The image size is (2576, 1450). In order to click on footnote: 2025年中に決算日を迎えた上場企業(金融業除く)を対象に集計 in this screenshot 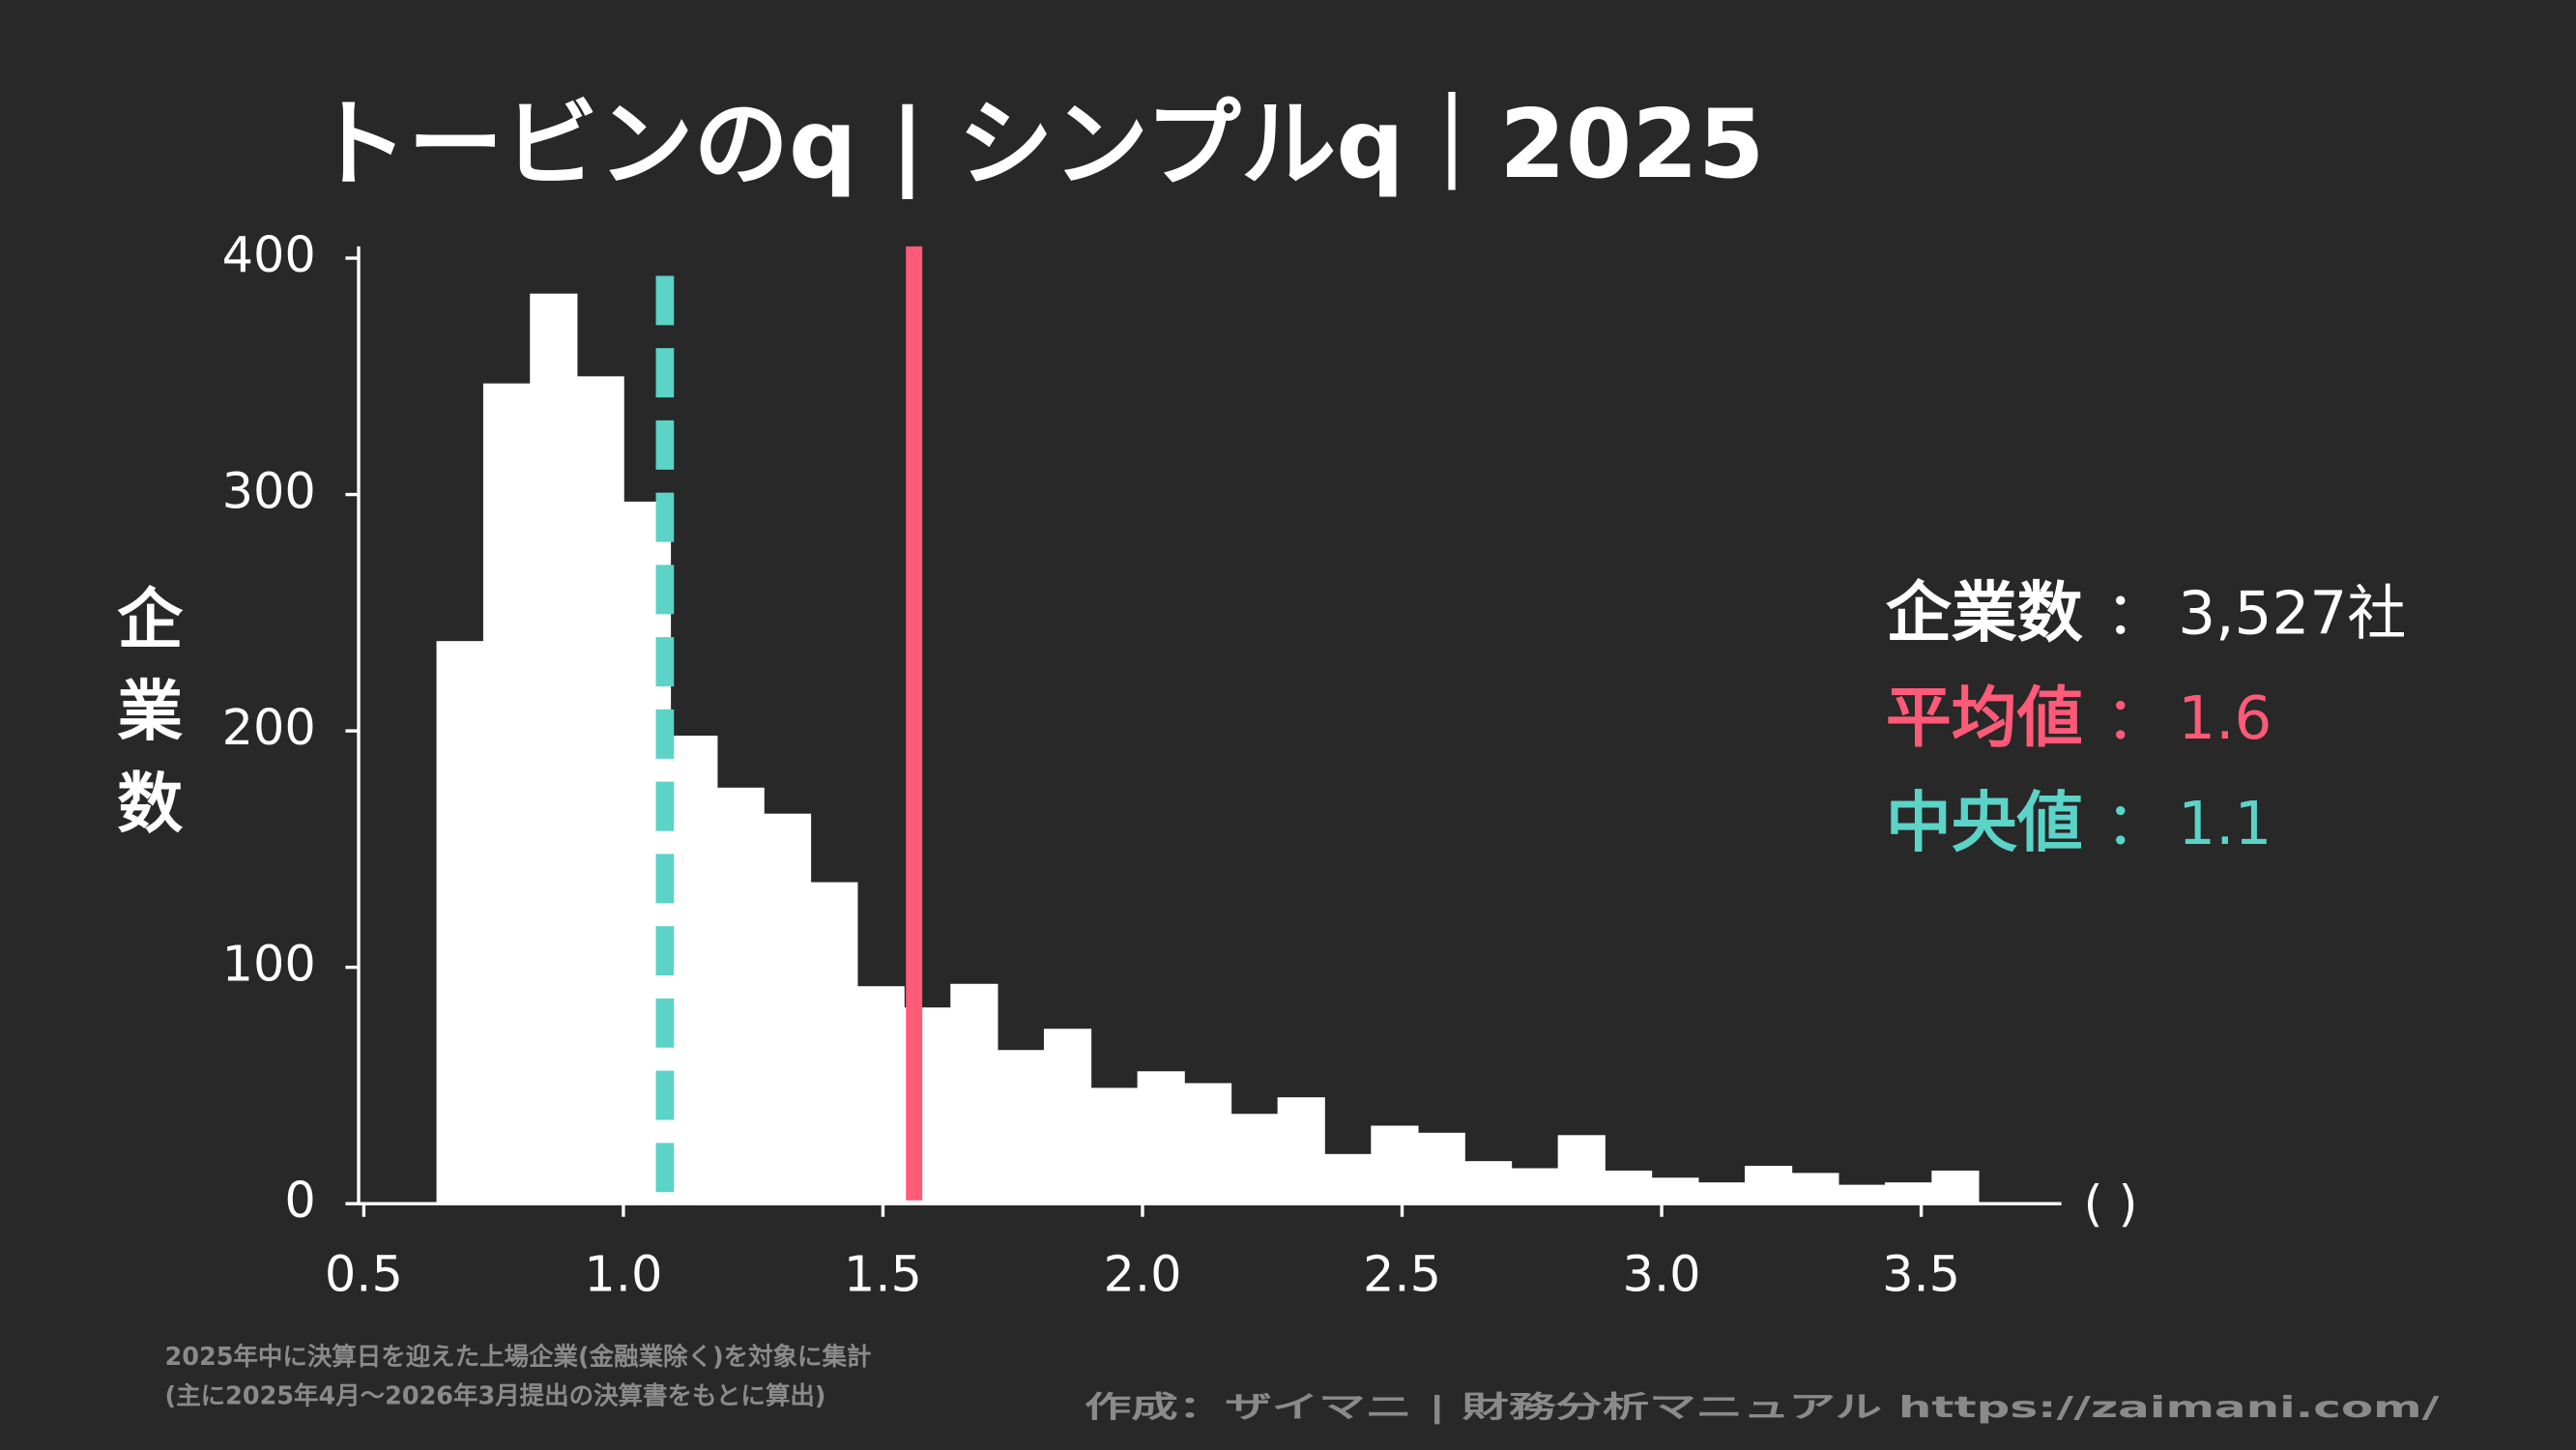, I will do `click(518, 1357)`.